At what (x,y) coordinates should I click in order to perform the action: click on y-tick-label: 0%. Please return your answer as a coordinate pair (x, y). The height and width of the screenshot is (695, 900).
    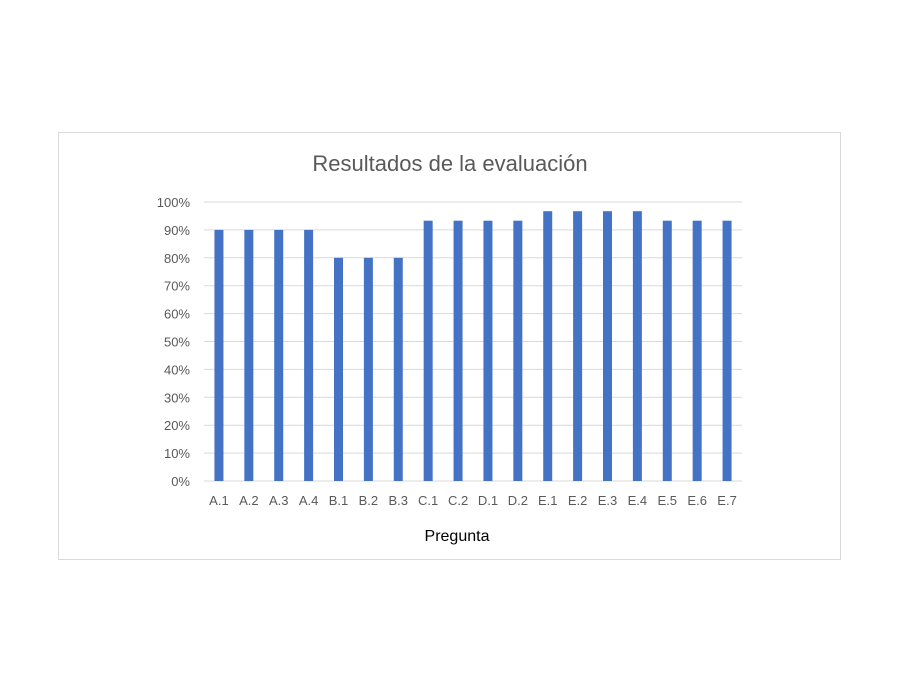
    Looking at the image, I should click on (180, 481).